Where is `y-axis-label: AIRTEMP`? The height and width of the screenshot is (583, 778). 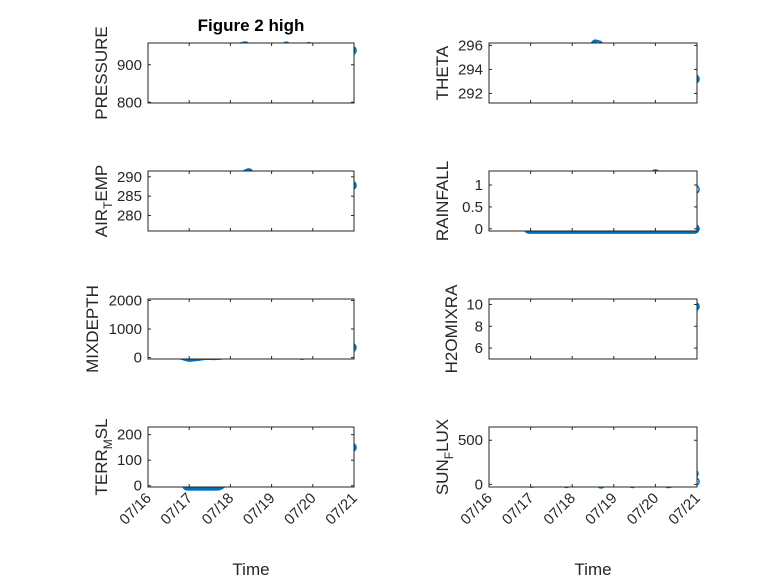
y-axis-label: AIRTEMP is located at coordinates (103, 201).